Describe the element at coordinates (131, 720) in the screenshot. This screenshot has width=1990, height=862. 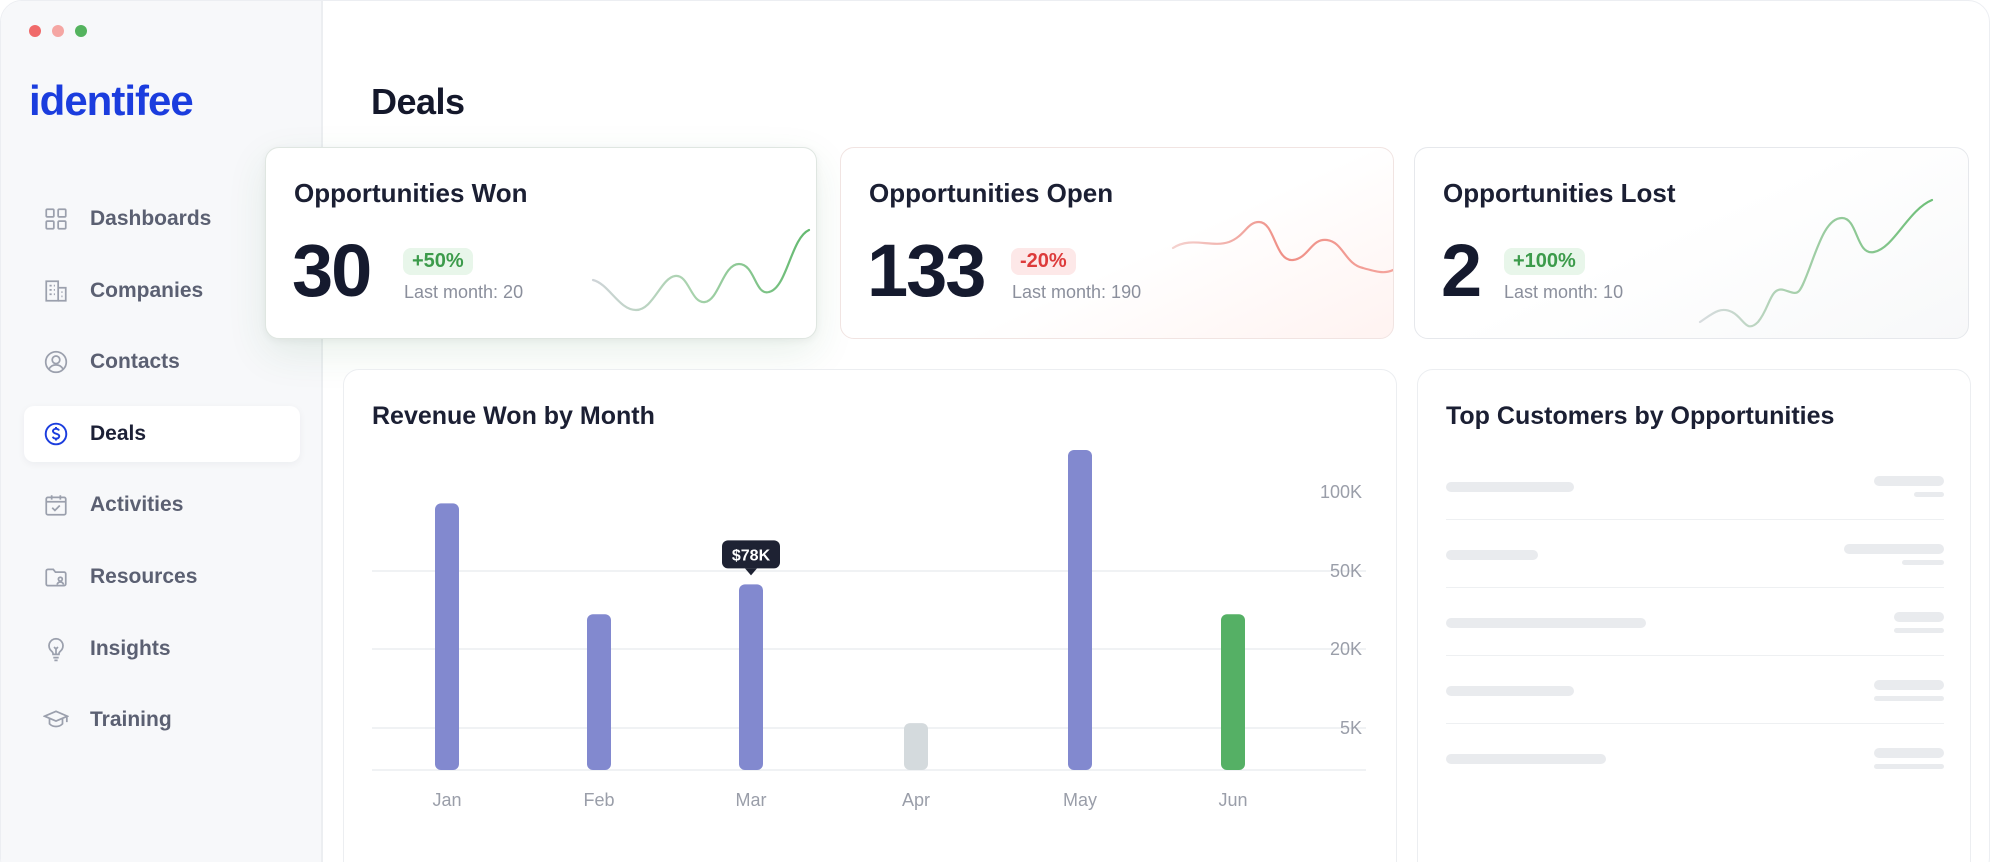
I see `sidebar-item-label: Training` at that location.